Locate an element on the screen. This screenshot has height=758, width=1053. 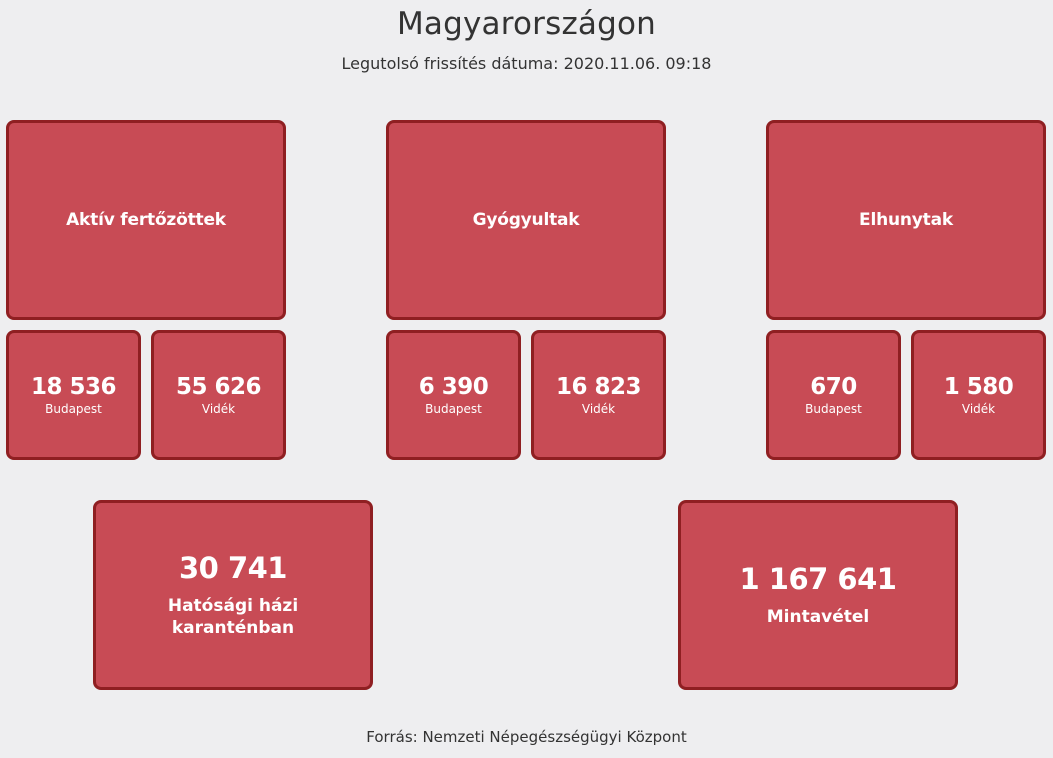
recovered-budapest-value: 6 390 is located at coordinates (453, 387).